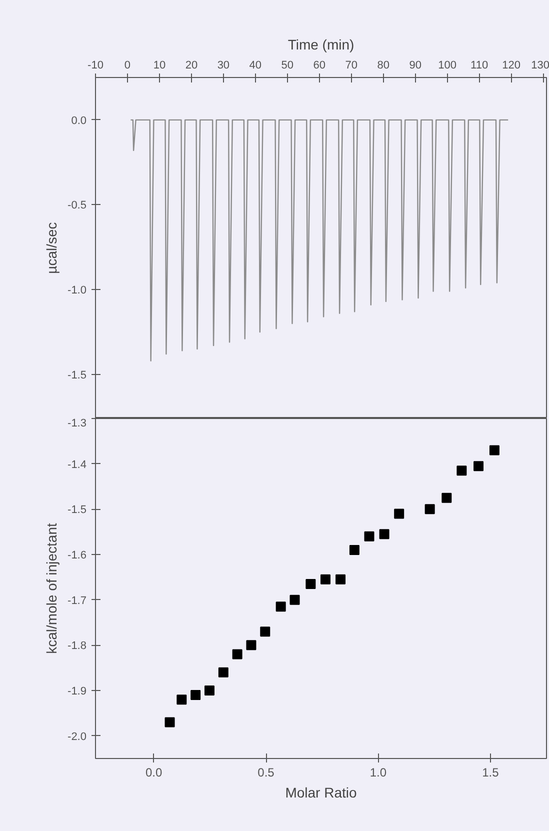 This screenshot has width=549, height=831. Describe the element at coordinates (321, 44) in the screenshot. I see `x-axis-title: Time (min)` at that location.